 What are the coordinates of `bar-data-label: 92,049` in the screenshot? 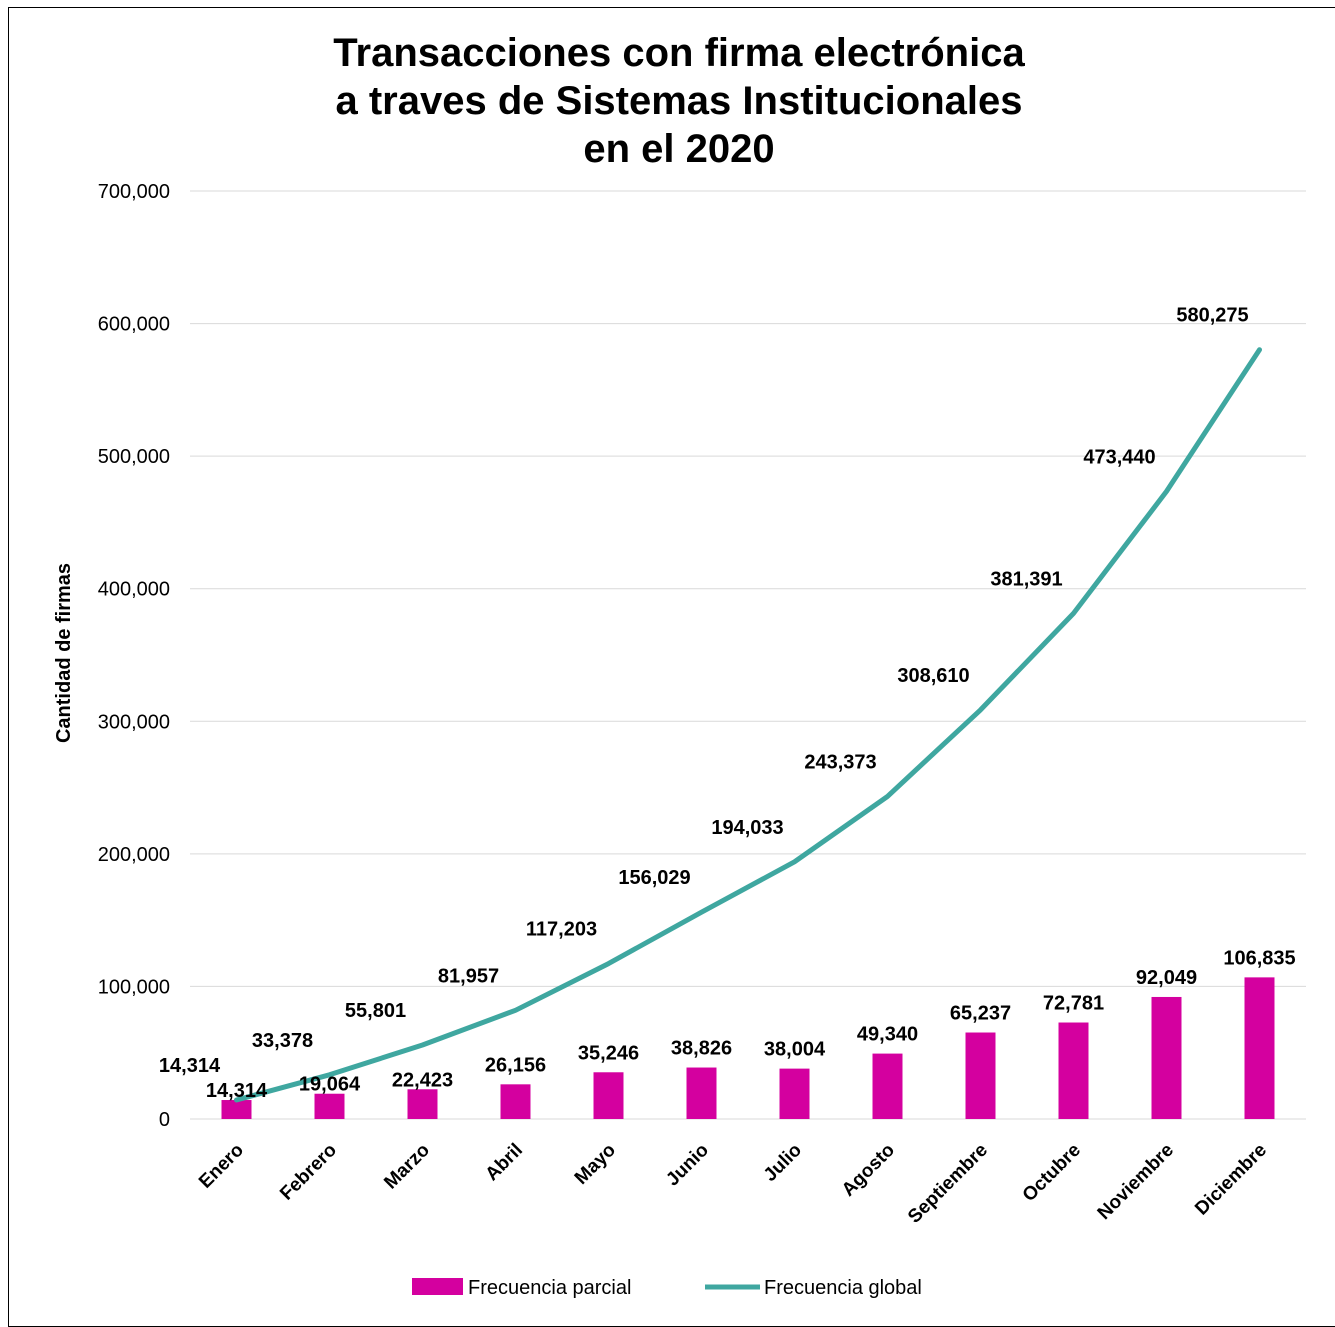 It's located at (1166, 978).